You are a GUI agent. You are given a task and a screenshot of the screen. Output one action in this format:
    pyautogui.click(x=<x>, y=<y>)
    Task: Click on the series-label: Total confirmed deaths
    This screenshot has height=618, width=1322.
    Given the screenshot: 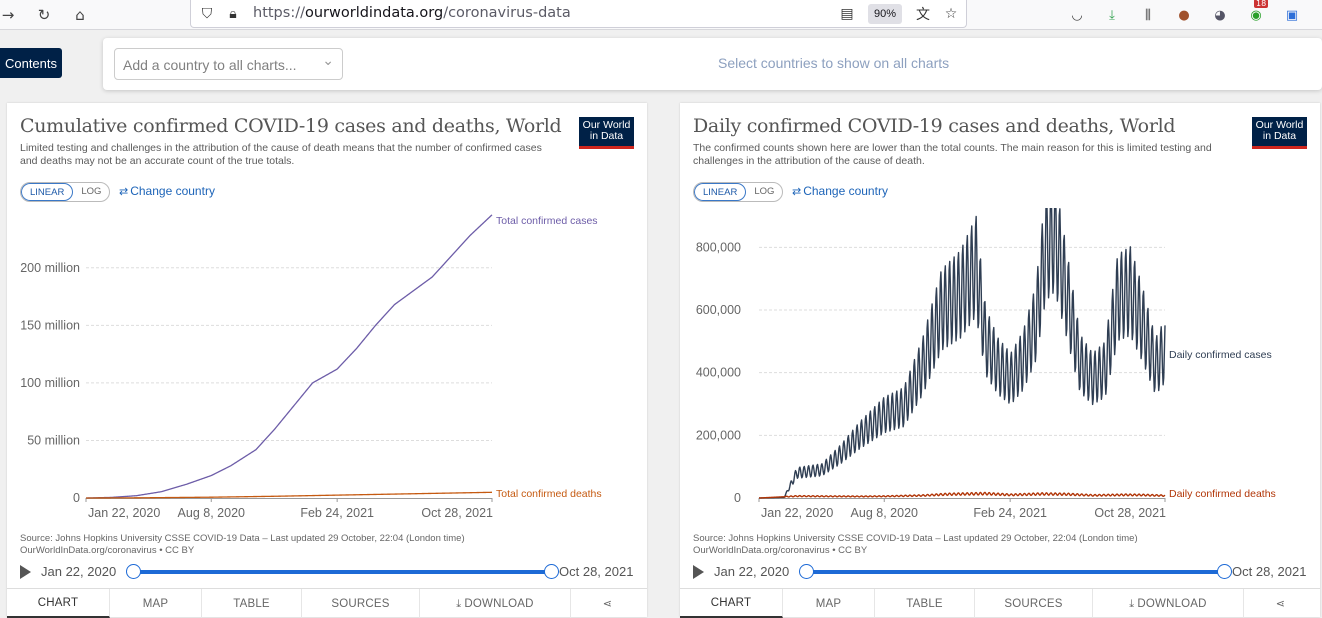 What is the action you would take?
    pyautogui.click(x=549, y=494)
    